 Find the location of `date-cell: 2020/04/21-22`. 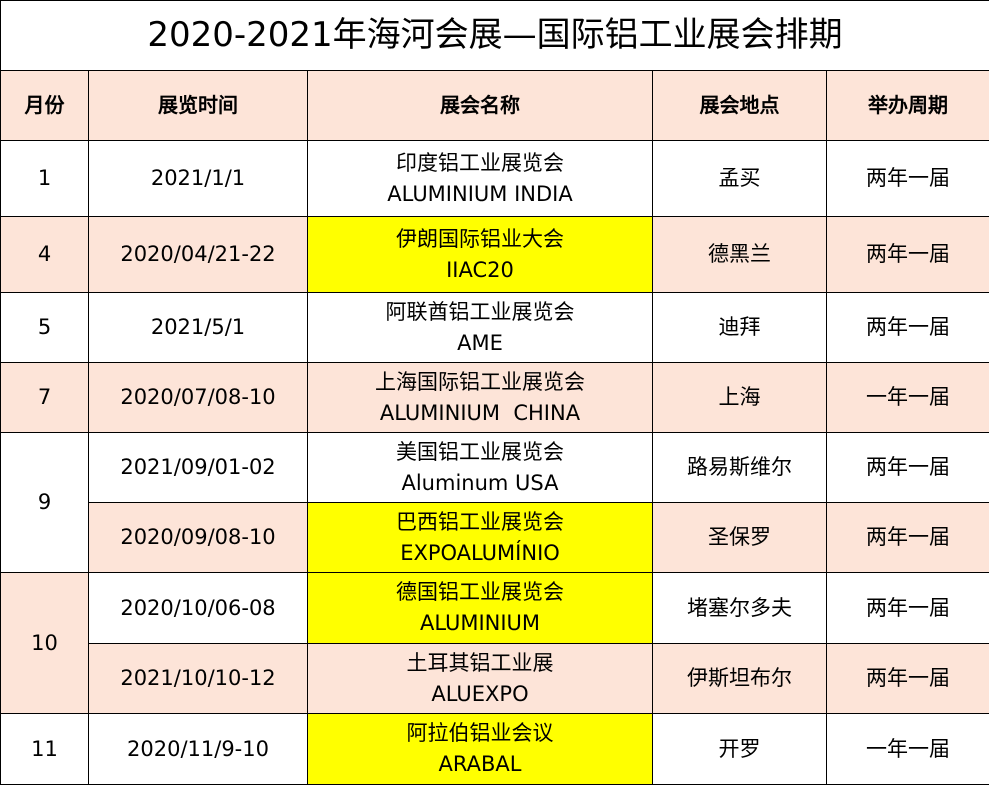

date-cell: 2020/04/21-22 is located at coordinates (198, 255).